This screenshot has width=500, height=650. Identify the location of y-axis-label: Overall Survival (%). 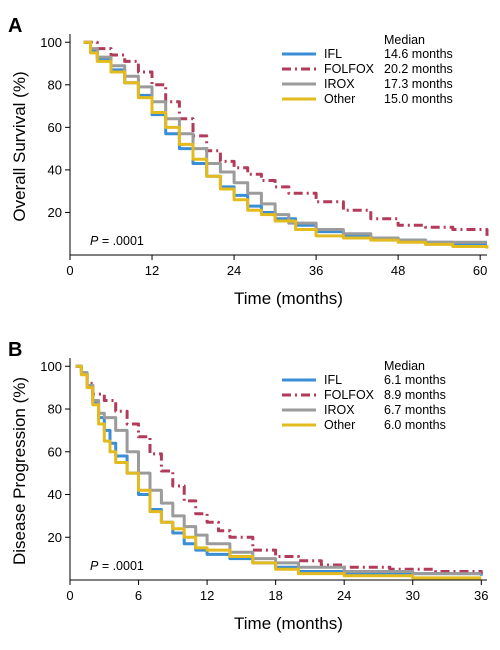
(19, 146).